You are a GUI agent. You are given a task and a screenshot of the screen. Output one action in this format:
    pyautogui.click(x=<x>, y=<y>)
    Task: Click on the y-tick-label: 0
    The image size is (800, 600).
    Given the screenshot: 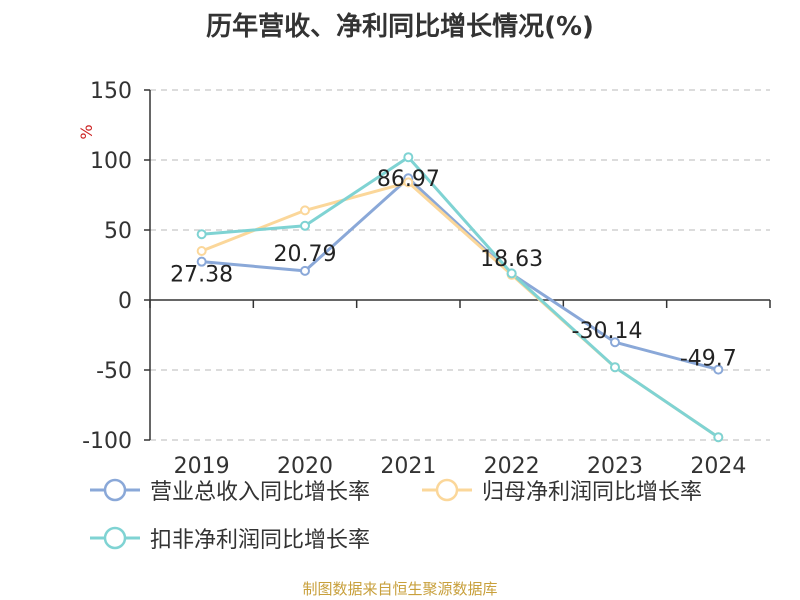 What is the action you would take?
    pyautogui.click(x=125, y=301)
    